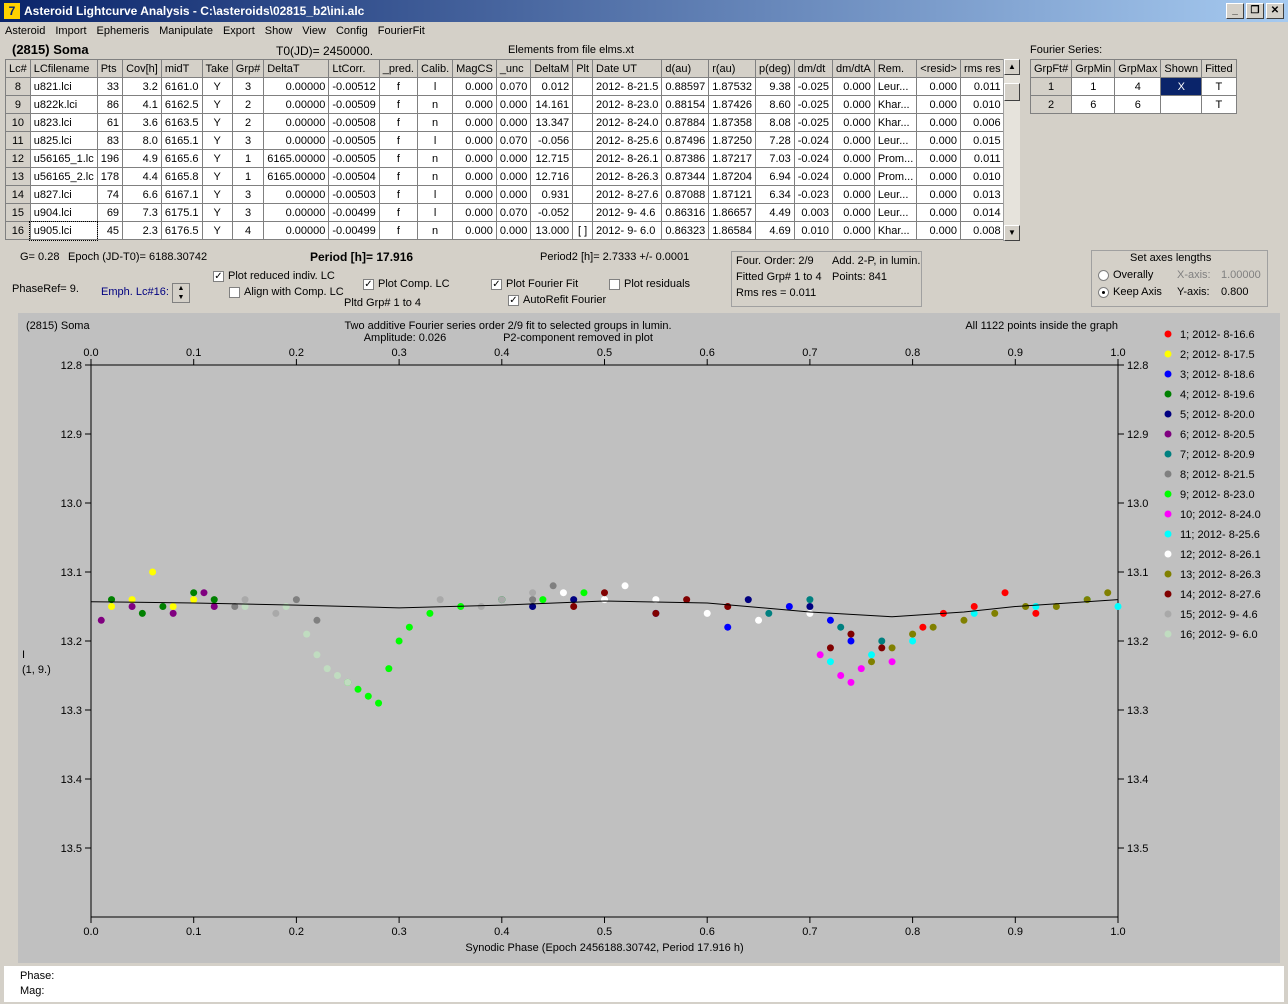 This screenshot has height=1004, width=1288. I want to click on keep-axis-radio: Keep Axis, so click(1130, 292).